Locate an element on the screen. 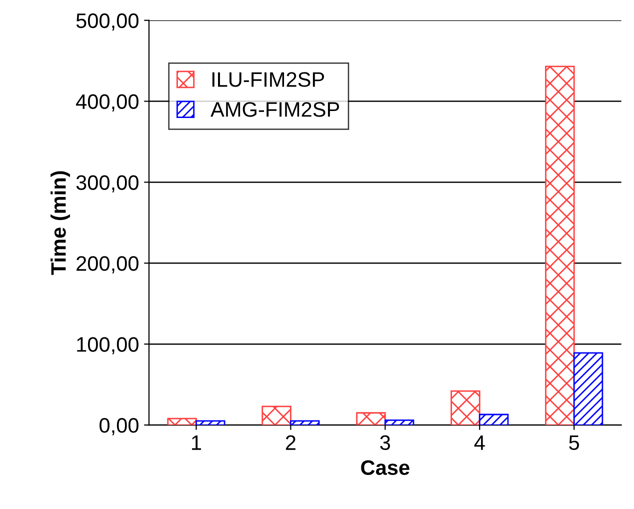 Image resolution: width=634 pixels, height=509 pixels. x-tick-label: 5 is located at coordinates (574, 443).